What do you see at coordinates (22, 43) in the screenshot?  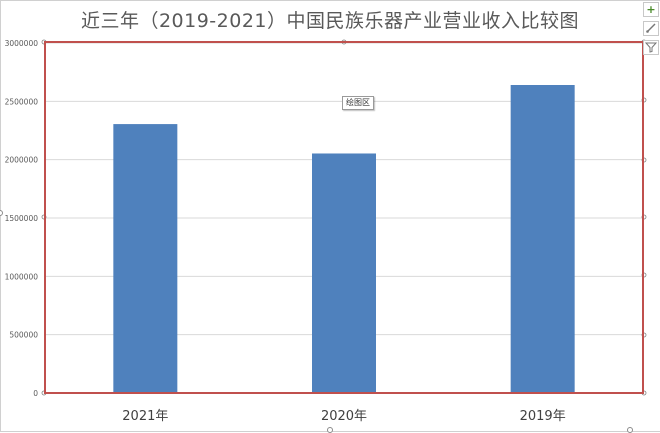 I see `y-tick-label: 3000000` at bounding box center [22, 43].